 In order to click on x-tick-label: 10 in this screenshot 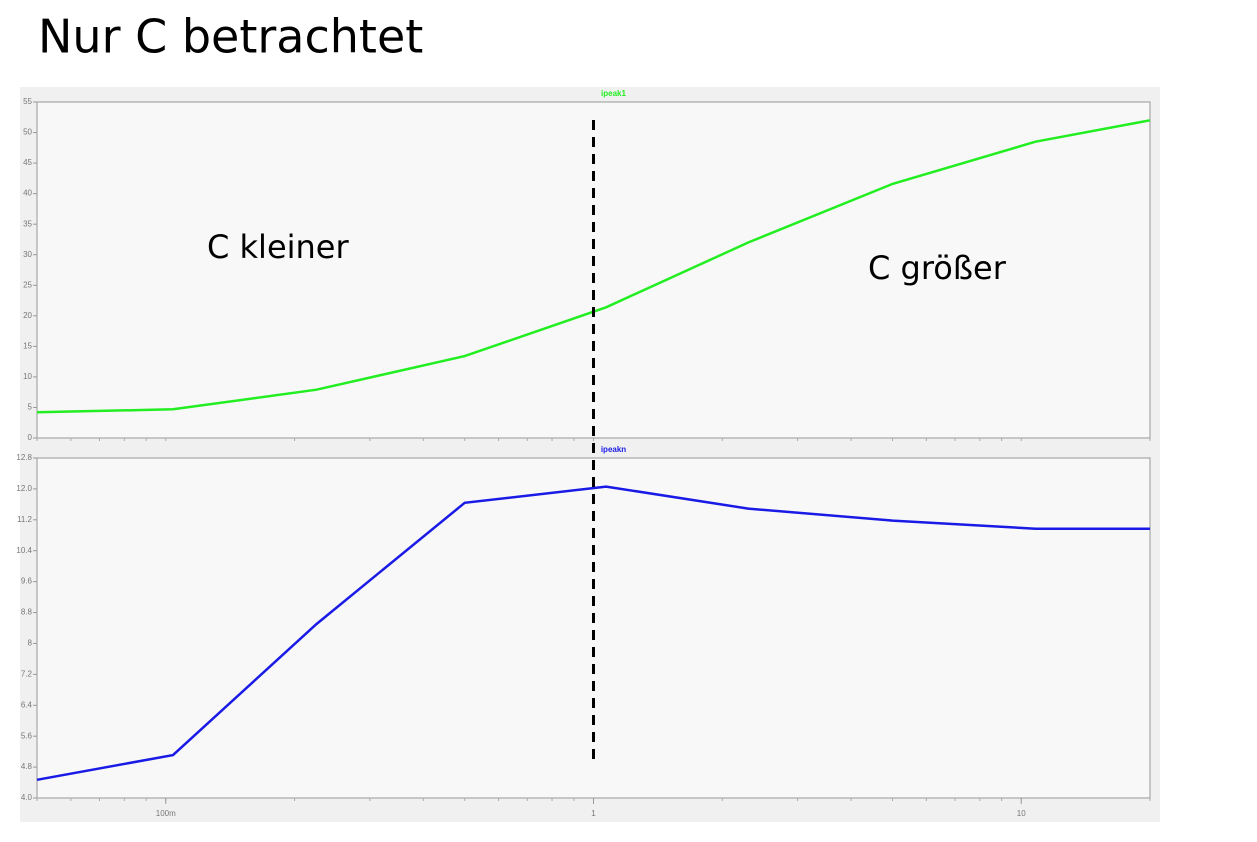, I will do `click(1021, 813)`.